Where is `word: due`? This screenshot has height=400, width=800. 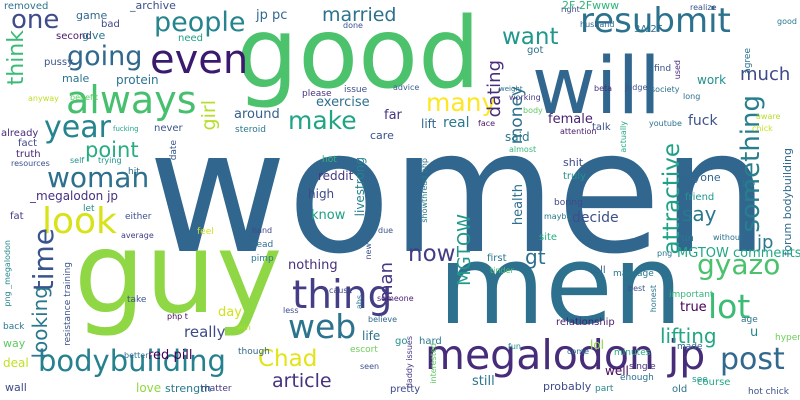 word: due is located at coordinates (386, 230).